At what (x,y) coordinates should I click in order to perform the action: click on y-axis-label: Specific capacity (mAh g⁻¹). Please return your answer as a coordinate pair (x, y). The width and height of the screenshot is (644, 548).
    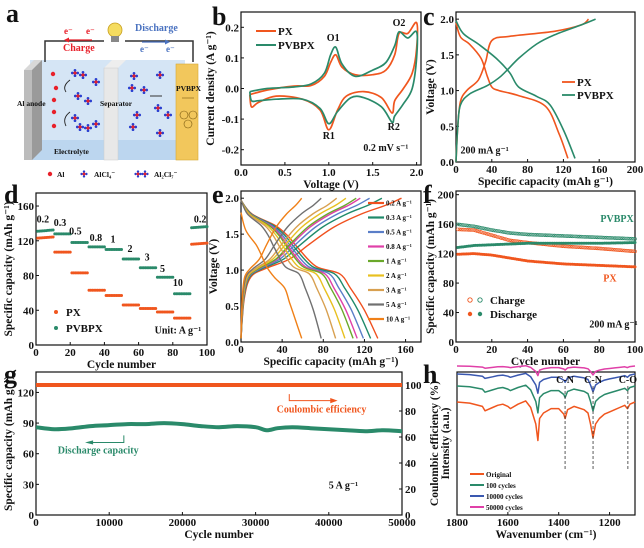
    Looking at the image, I should click on (9, 268).